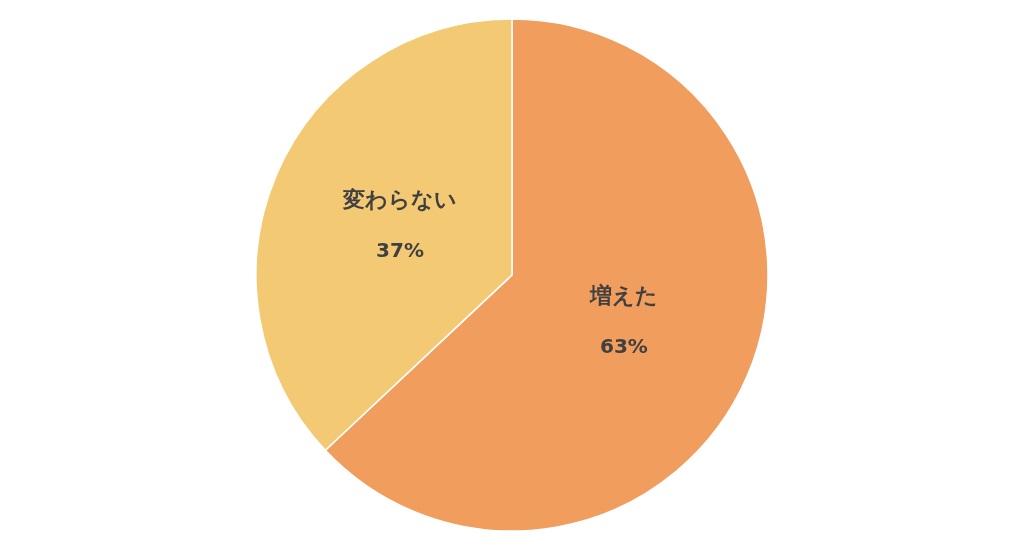 This screenshot has width=1024, height=550. Describe the element at coordinates (624, 346) in the screenshot. I see `data-label: 63%` at that location.